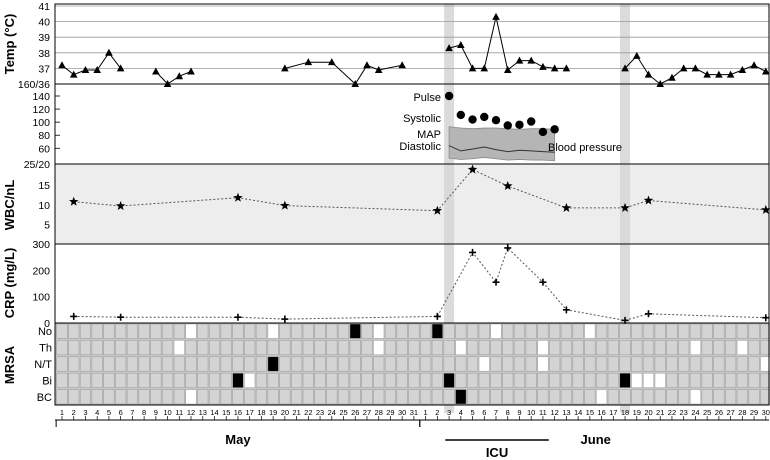 The width and height of the screenshot is (770, 460). What do you see at coordinates (613, 412) in the screenshot?
I see `date-label: 17` at bounding box center [613, 412].